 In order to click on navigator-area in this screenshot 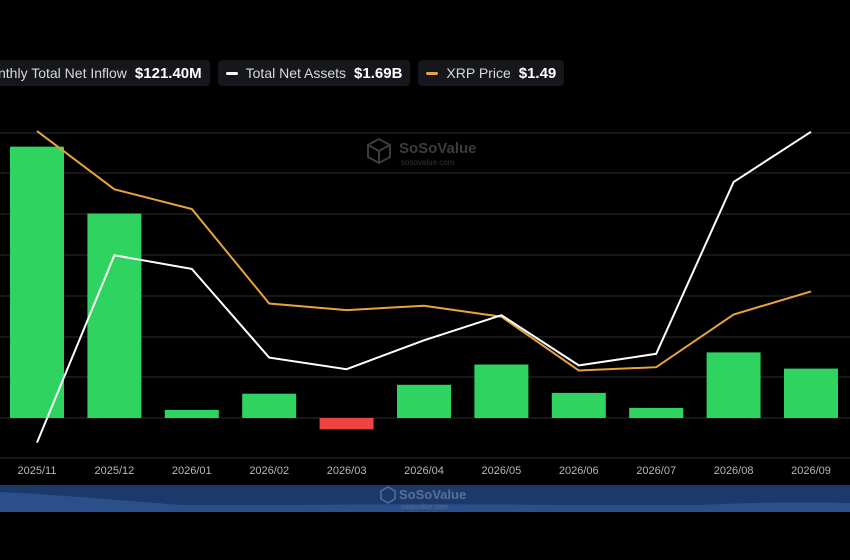, I will do `click(425, 502)`.